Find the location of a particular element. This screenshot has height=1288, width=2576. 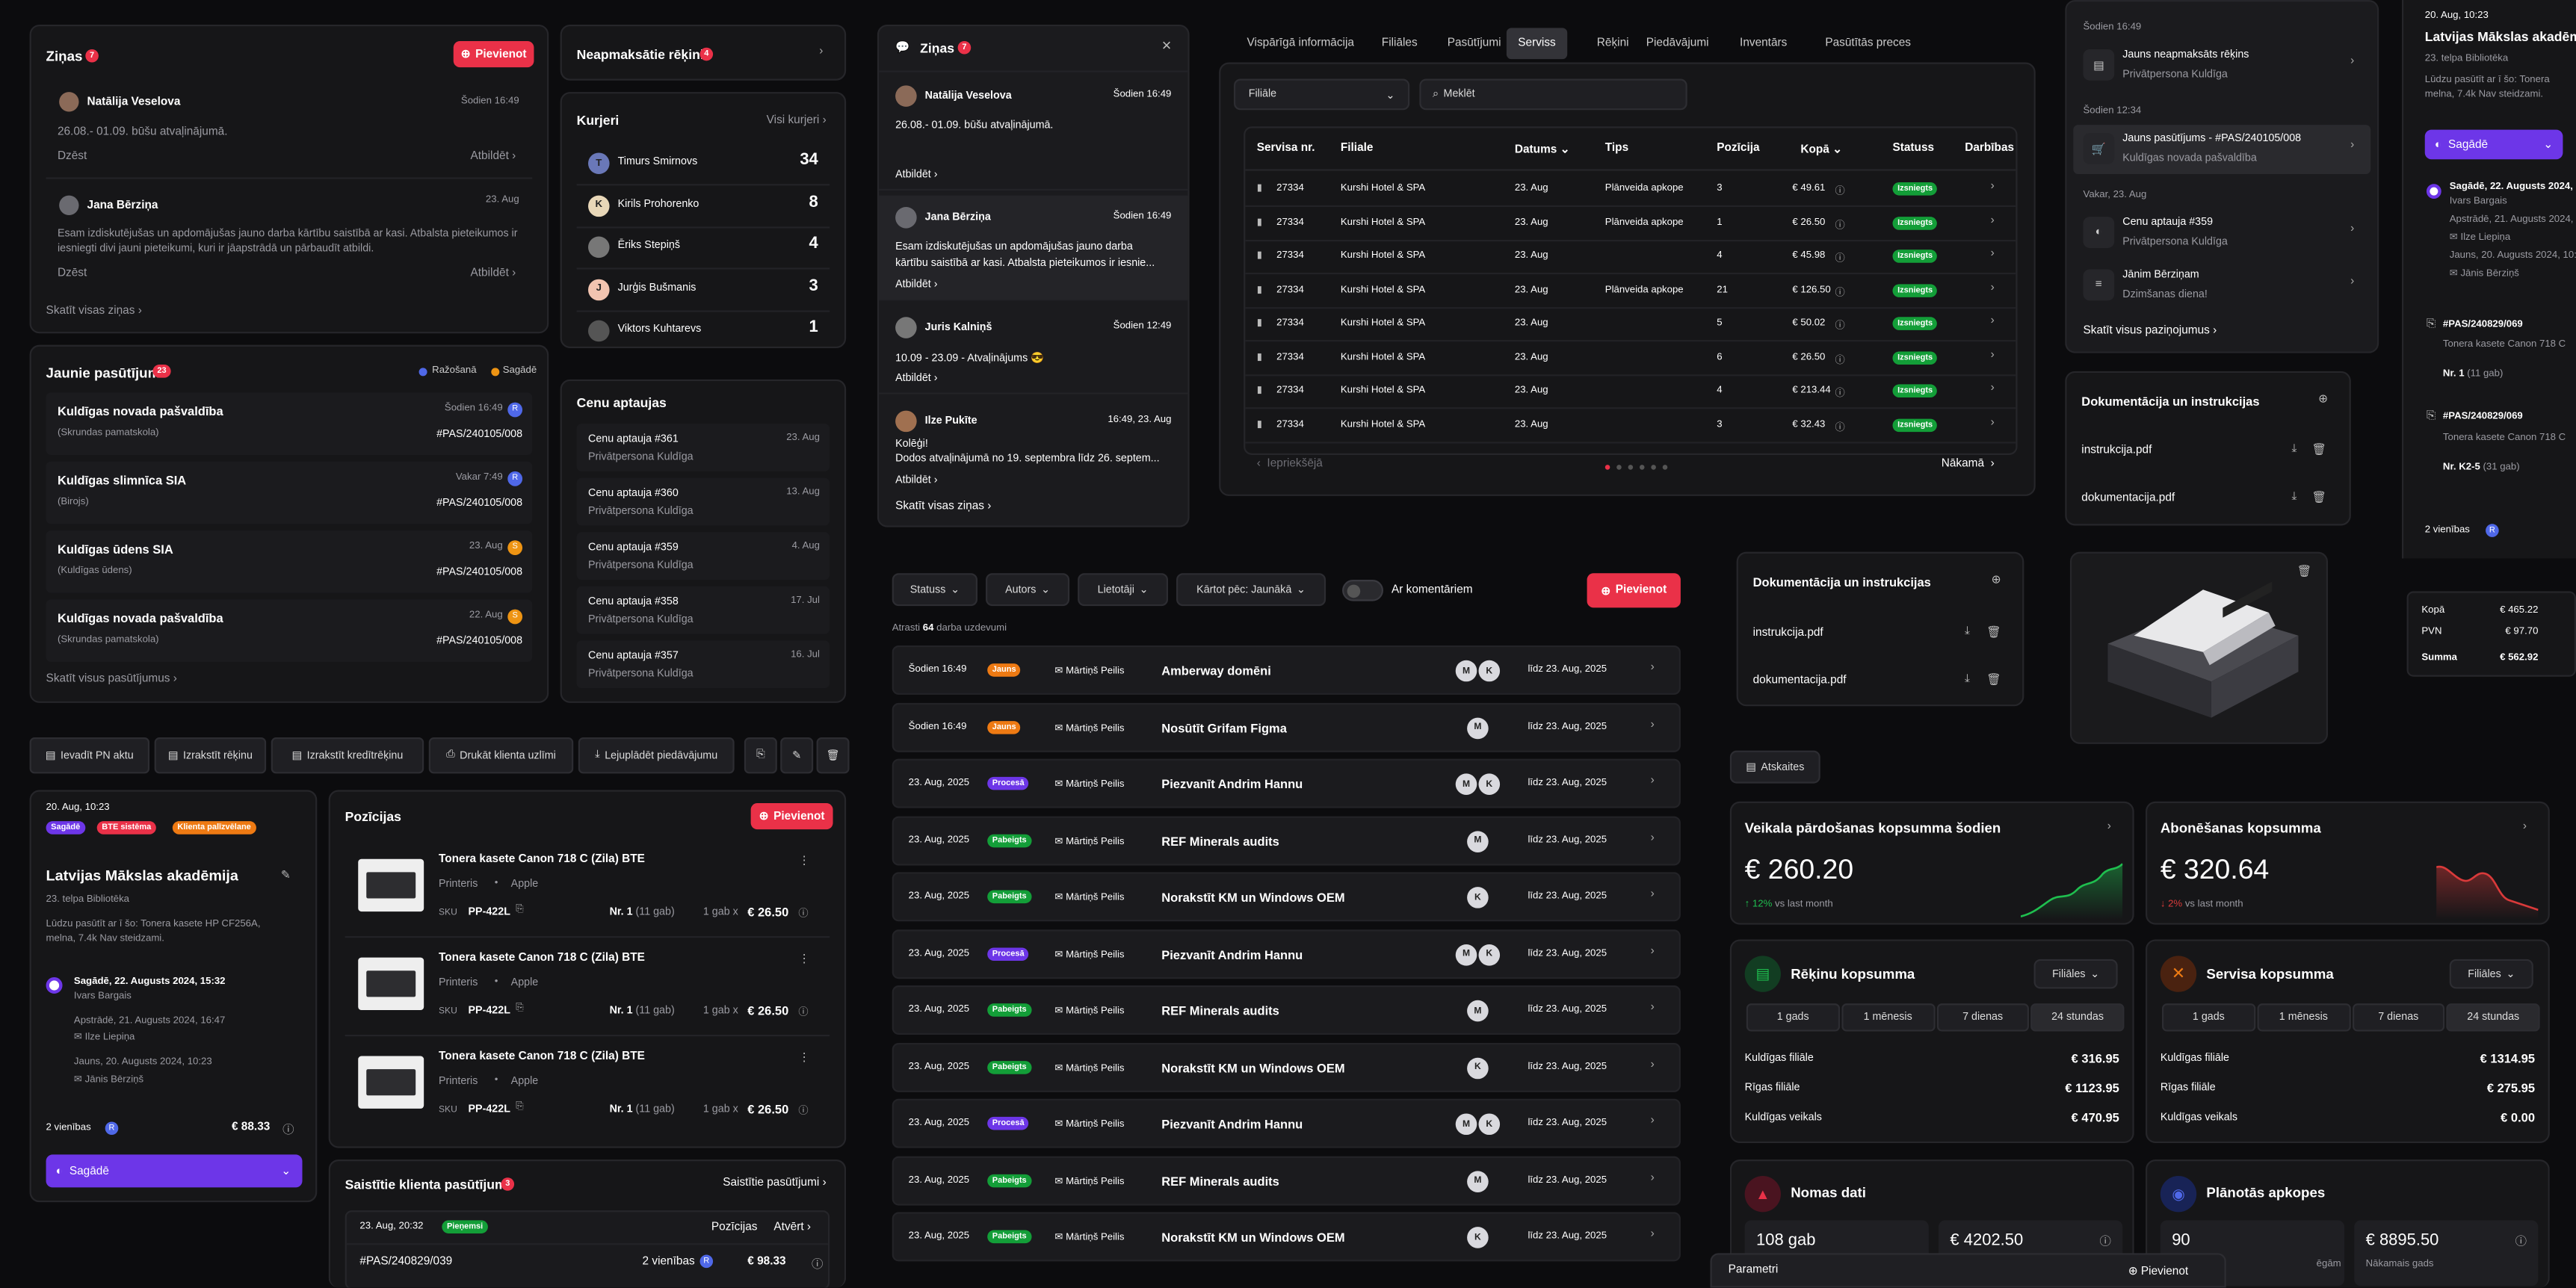

toolbar-button-3: ⎙ Drukāt klienta uzlīmi is located at coordinates (501, 755).